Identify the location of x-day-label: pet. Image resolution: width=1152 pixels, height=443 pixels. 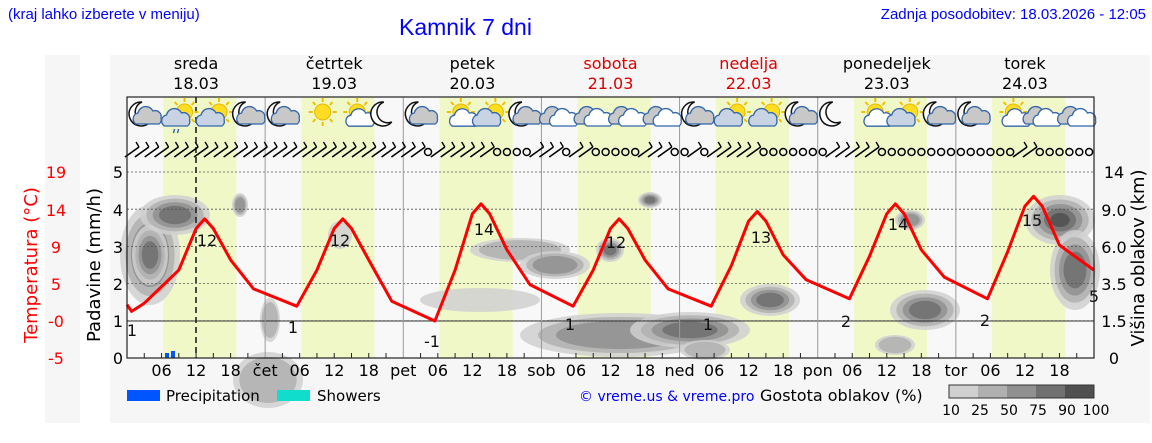
(403, 370).